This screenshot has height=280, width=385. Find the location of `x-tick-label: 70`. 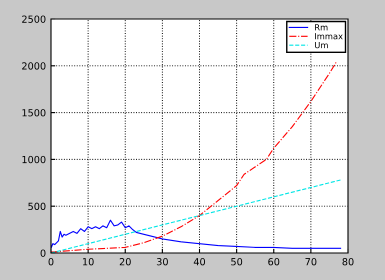

x-tick-label: 70 is located at coordinates (310, 262).